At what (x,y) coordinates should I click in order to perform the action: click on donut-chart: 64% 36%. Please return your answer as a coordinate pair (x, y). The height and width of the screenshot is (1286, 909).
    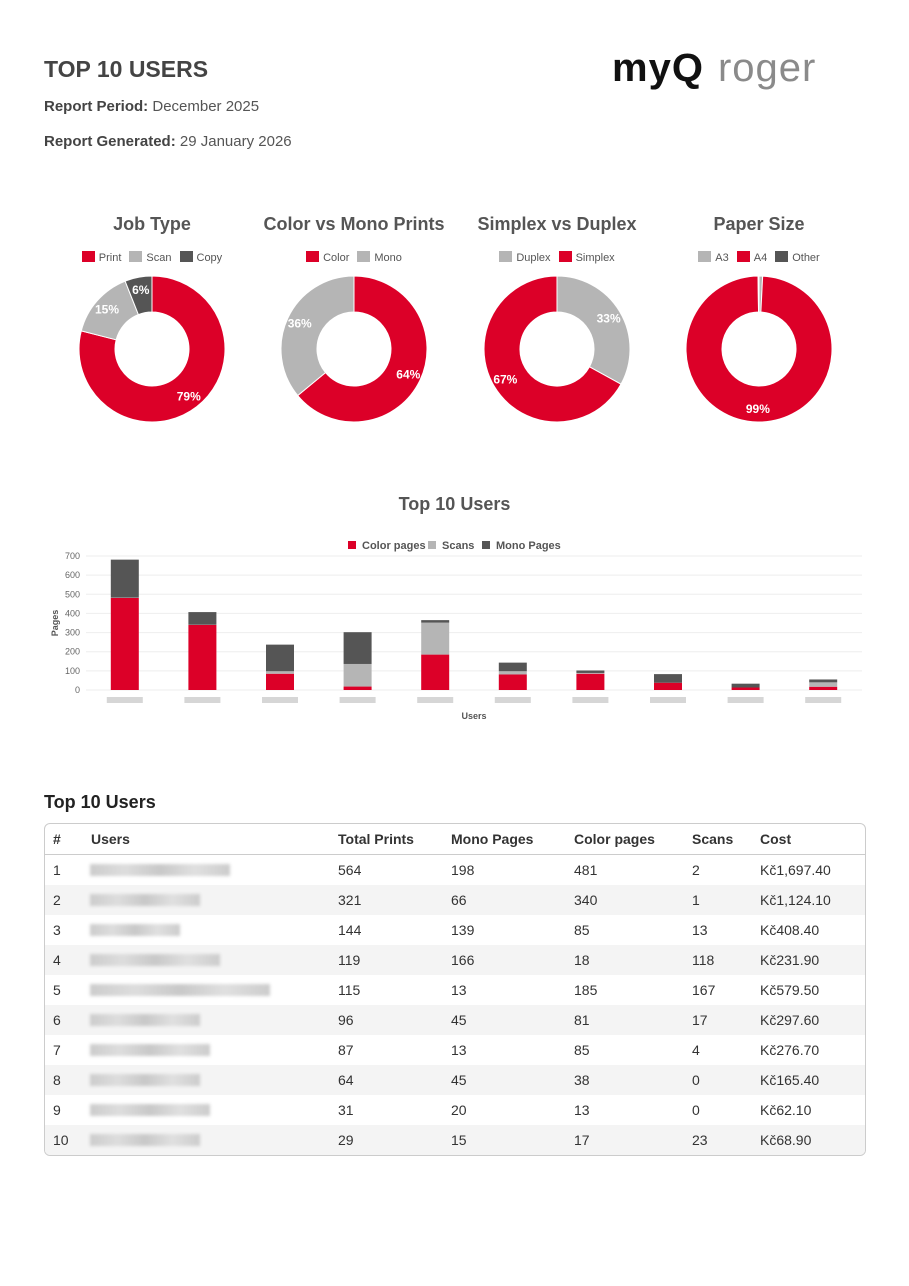
    Looking at the image, I should click on (354, 349).